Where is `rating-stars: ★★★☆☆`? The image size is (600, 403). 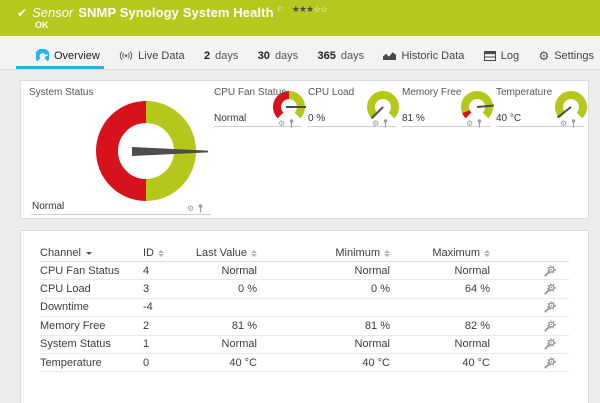
rating-stars: ★★★☆☆ is located at coordinates (309, 9).